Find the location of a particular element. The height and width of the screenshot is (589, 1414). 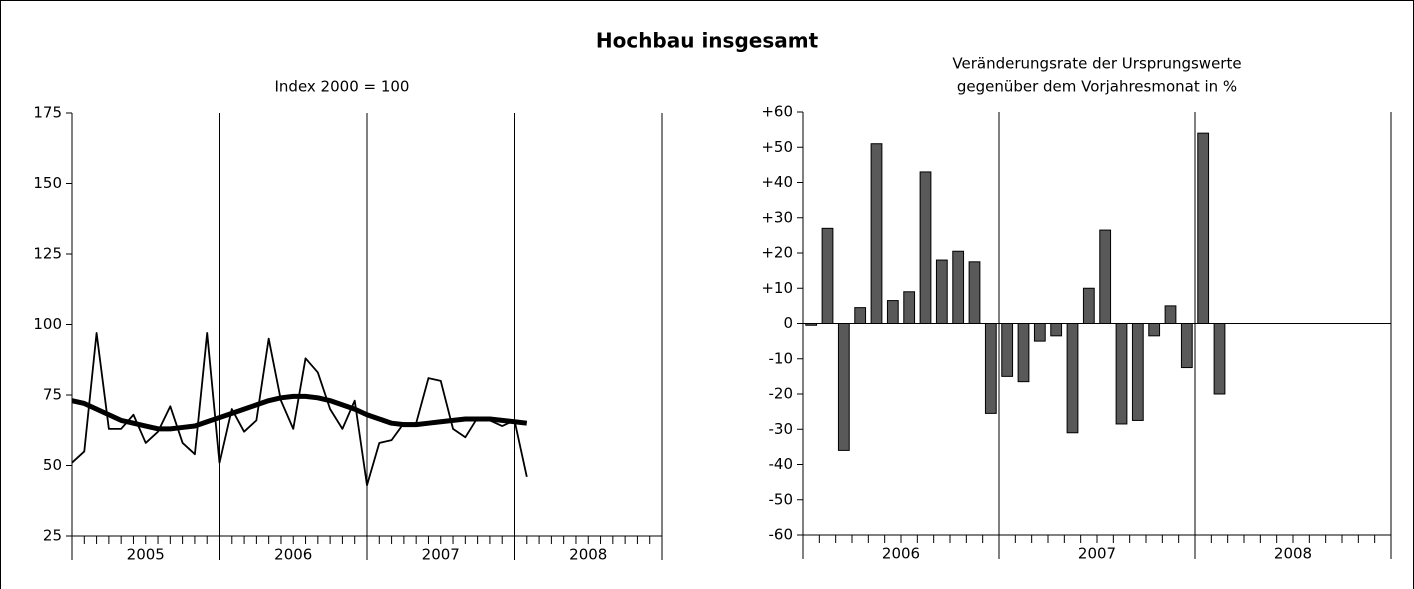

y-tick-label: 125 is located at coordinates (47, 254).